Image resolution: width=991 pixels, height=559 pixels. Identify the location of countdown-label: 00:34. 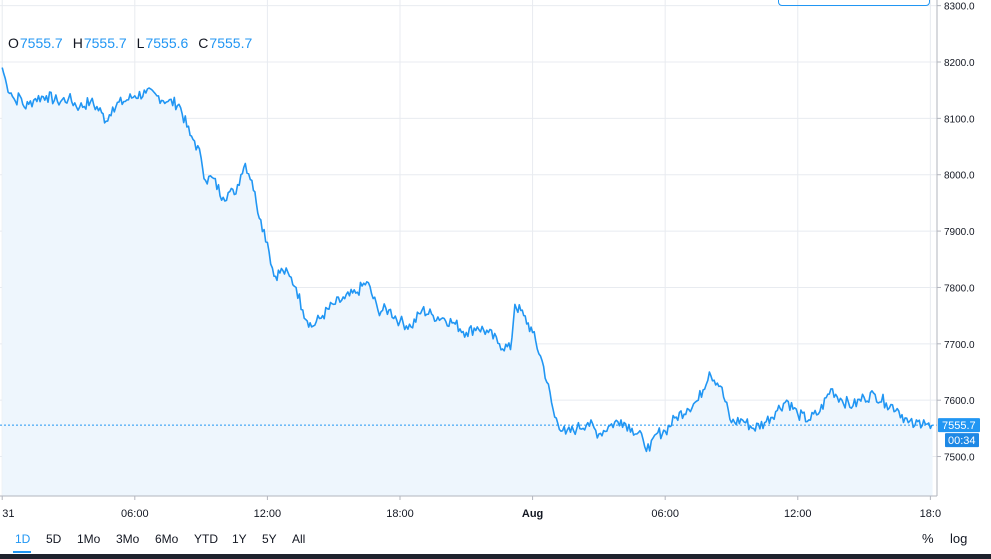
(962, 441).